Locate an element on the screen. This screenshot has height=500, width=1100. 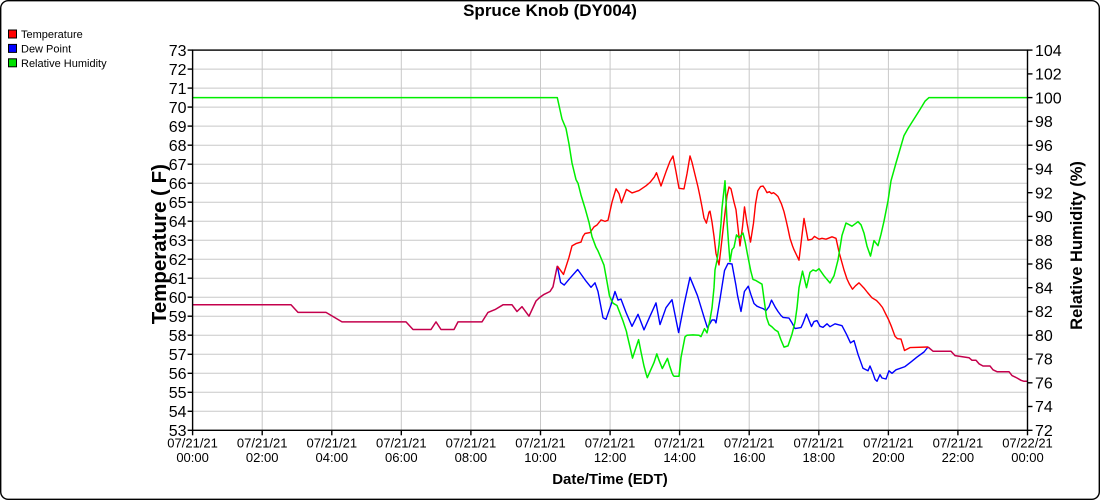
svg-text: 08:00 is located at coordinates (471, 457).